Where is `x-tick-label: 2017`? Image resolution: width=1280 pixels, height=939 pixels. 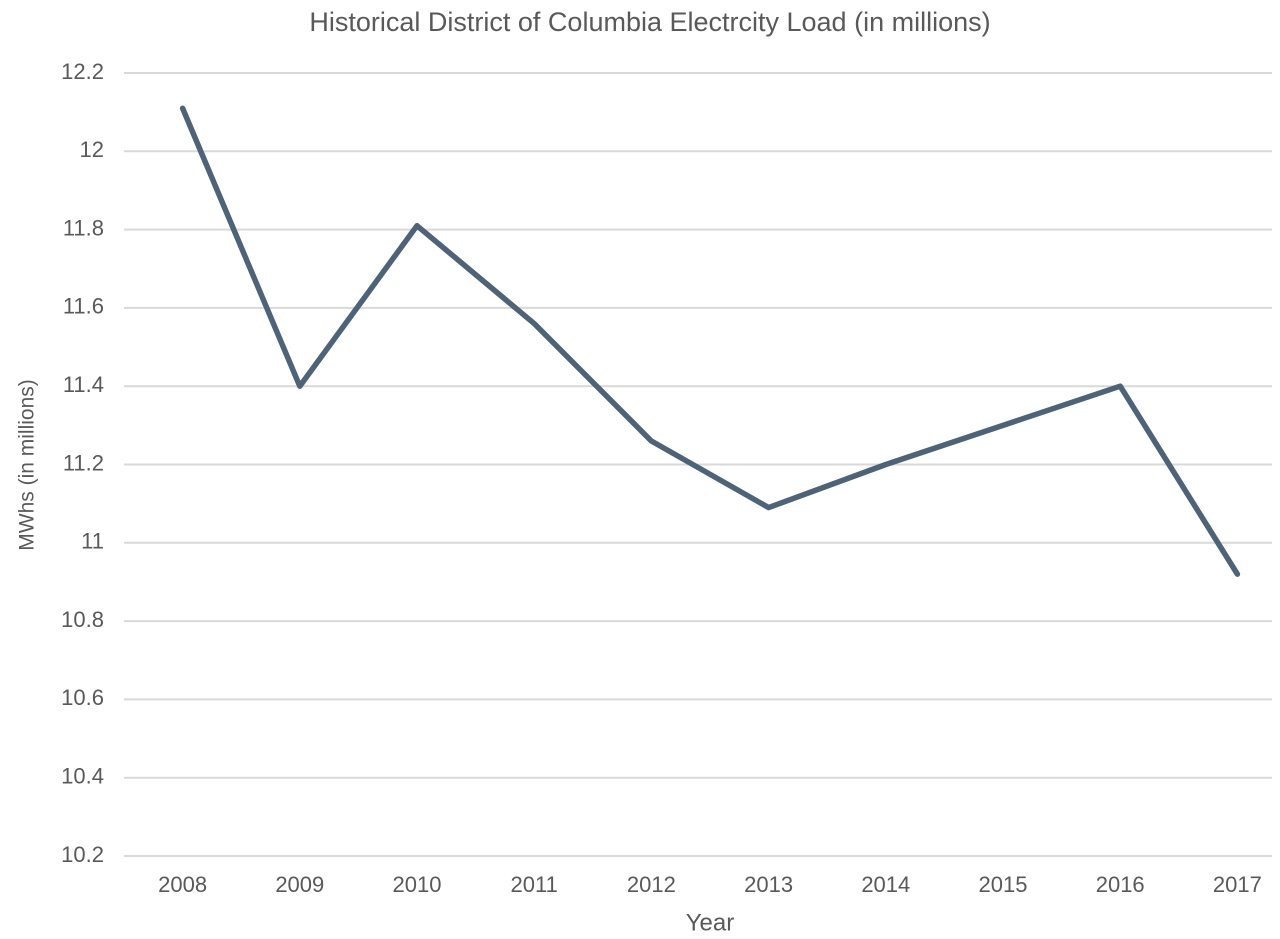
x-tick-label: 2017 is located at coordinates (1237, 884).